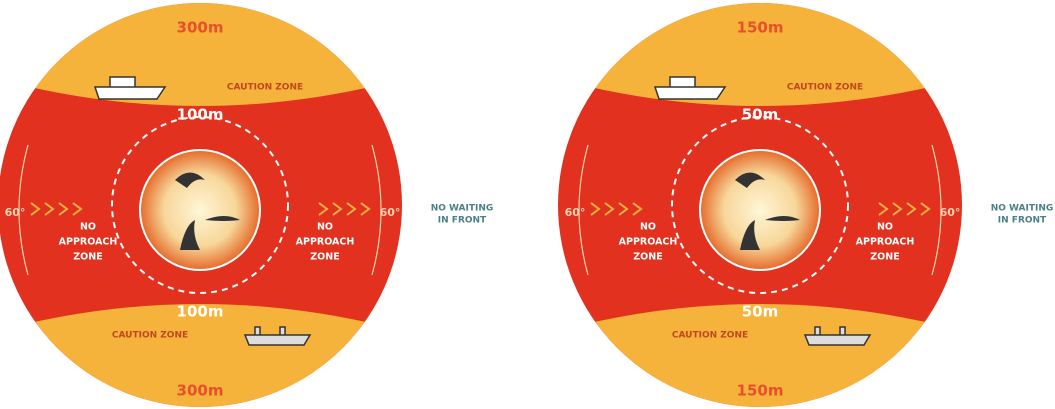 The height and width of the screenshot is (409, 1055). Describe the element at coordinates (760, 391) in the screenshot. I see `outer-distance-bottom: 150m` at that location.